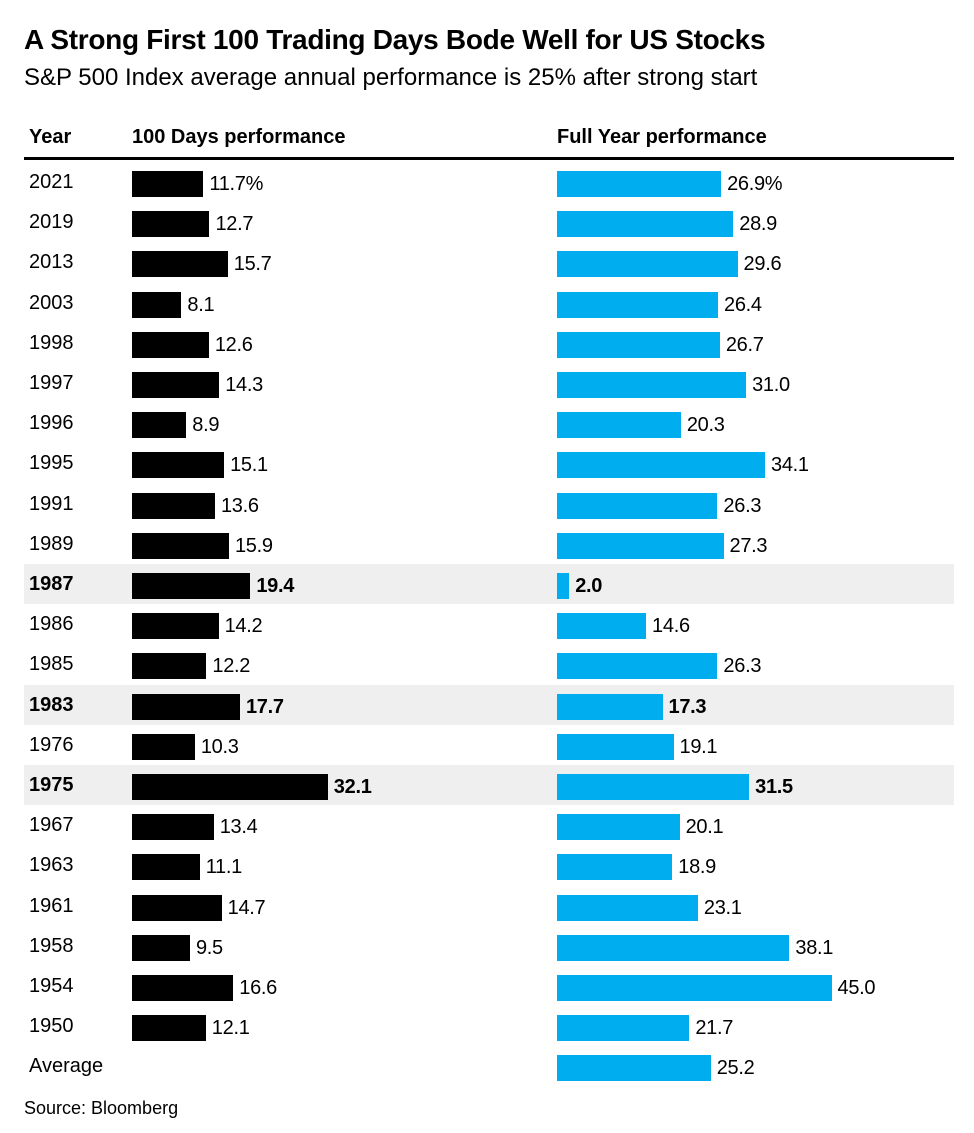 The image size is (974, 1133). Describe the element at coordinates (233, 344) in the screenshot. I see `value-label-100-days: 12.6` at that location.